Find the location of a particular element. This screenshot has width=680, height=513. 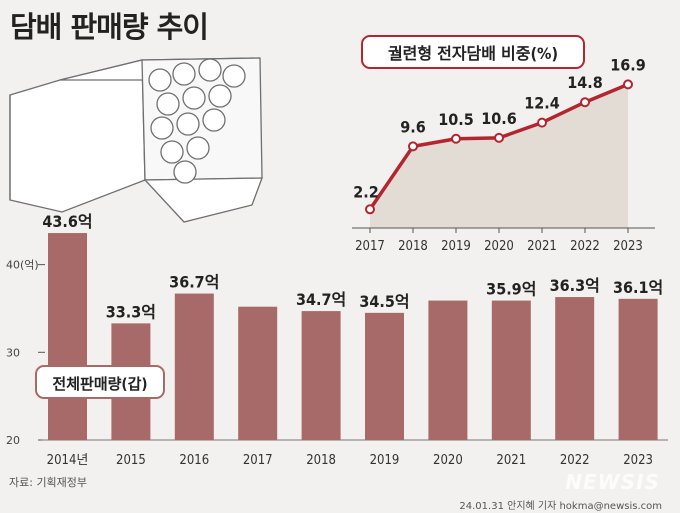

bar-data-label: 36.7억 is located at coordinates (194, 282).